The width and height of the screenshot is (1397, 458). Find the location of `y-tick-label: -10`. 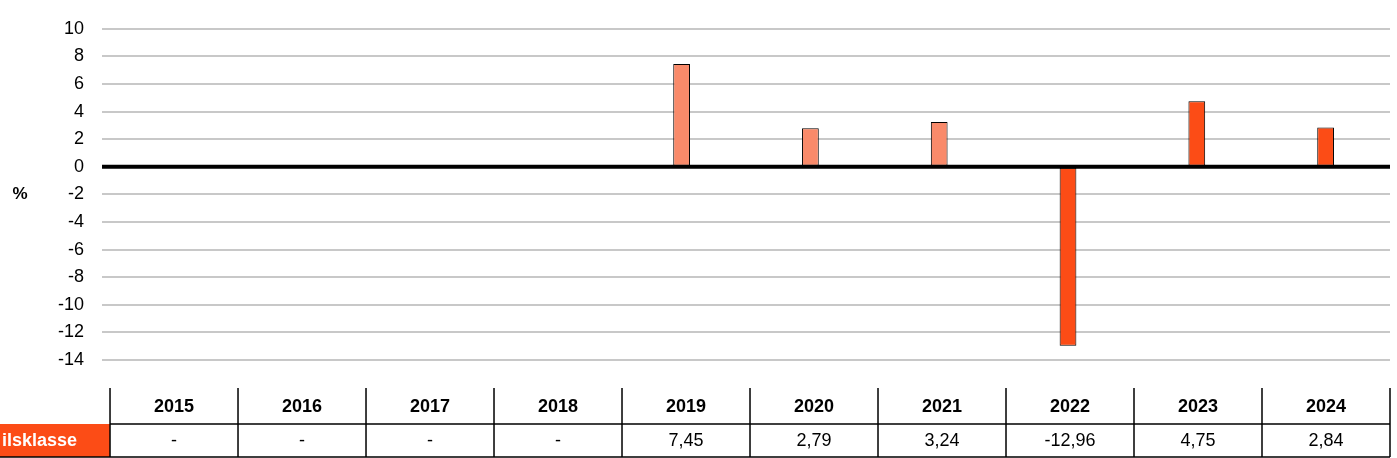

y-tick-label: -10 is located at coordinates (71, 303).